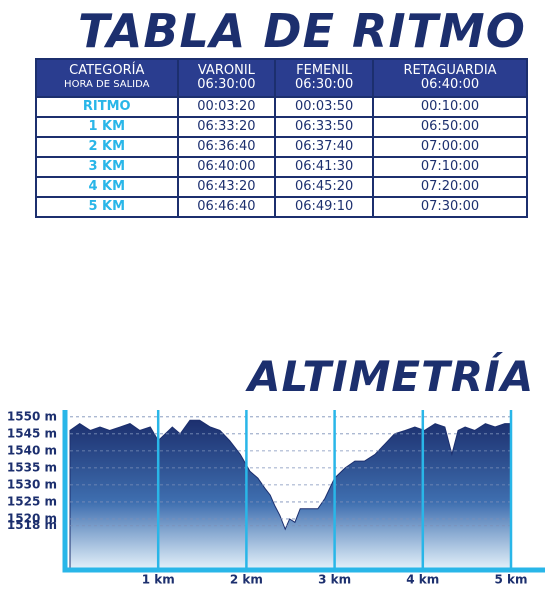 Image resolution: width=559 pixels, height=613 pixels. I want to click on header-sub: 06:40:00, so click(450, 84).